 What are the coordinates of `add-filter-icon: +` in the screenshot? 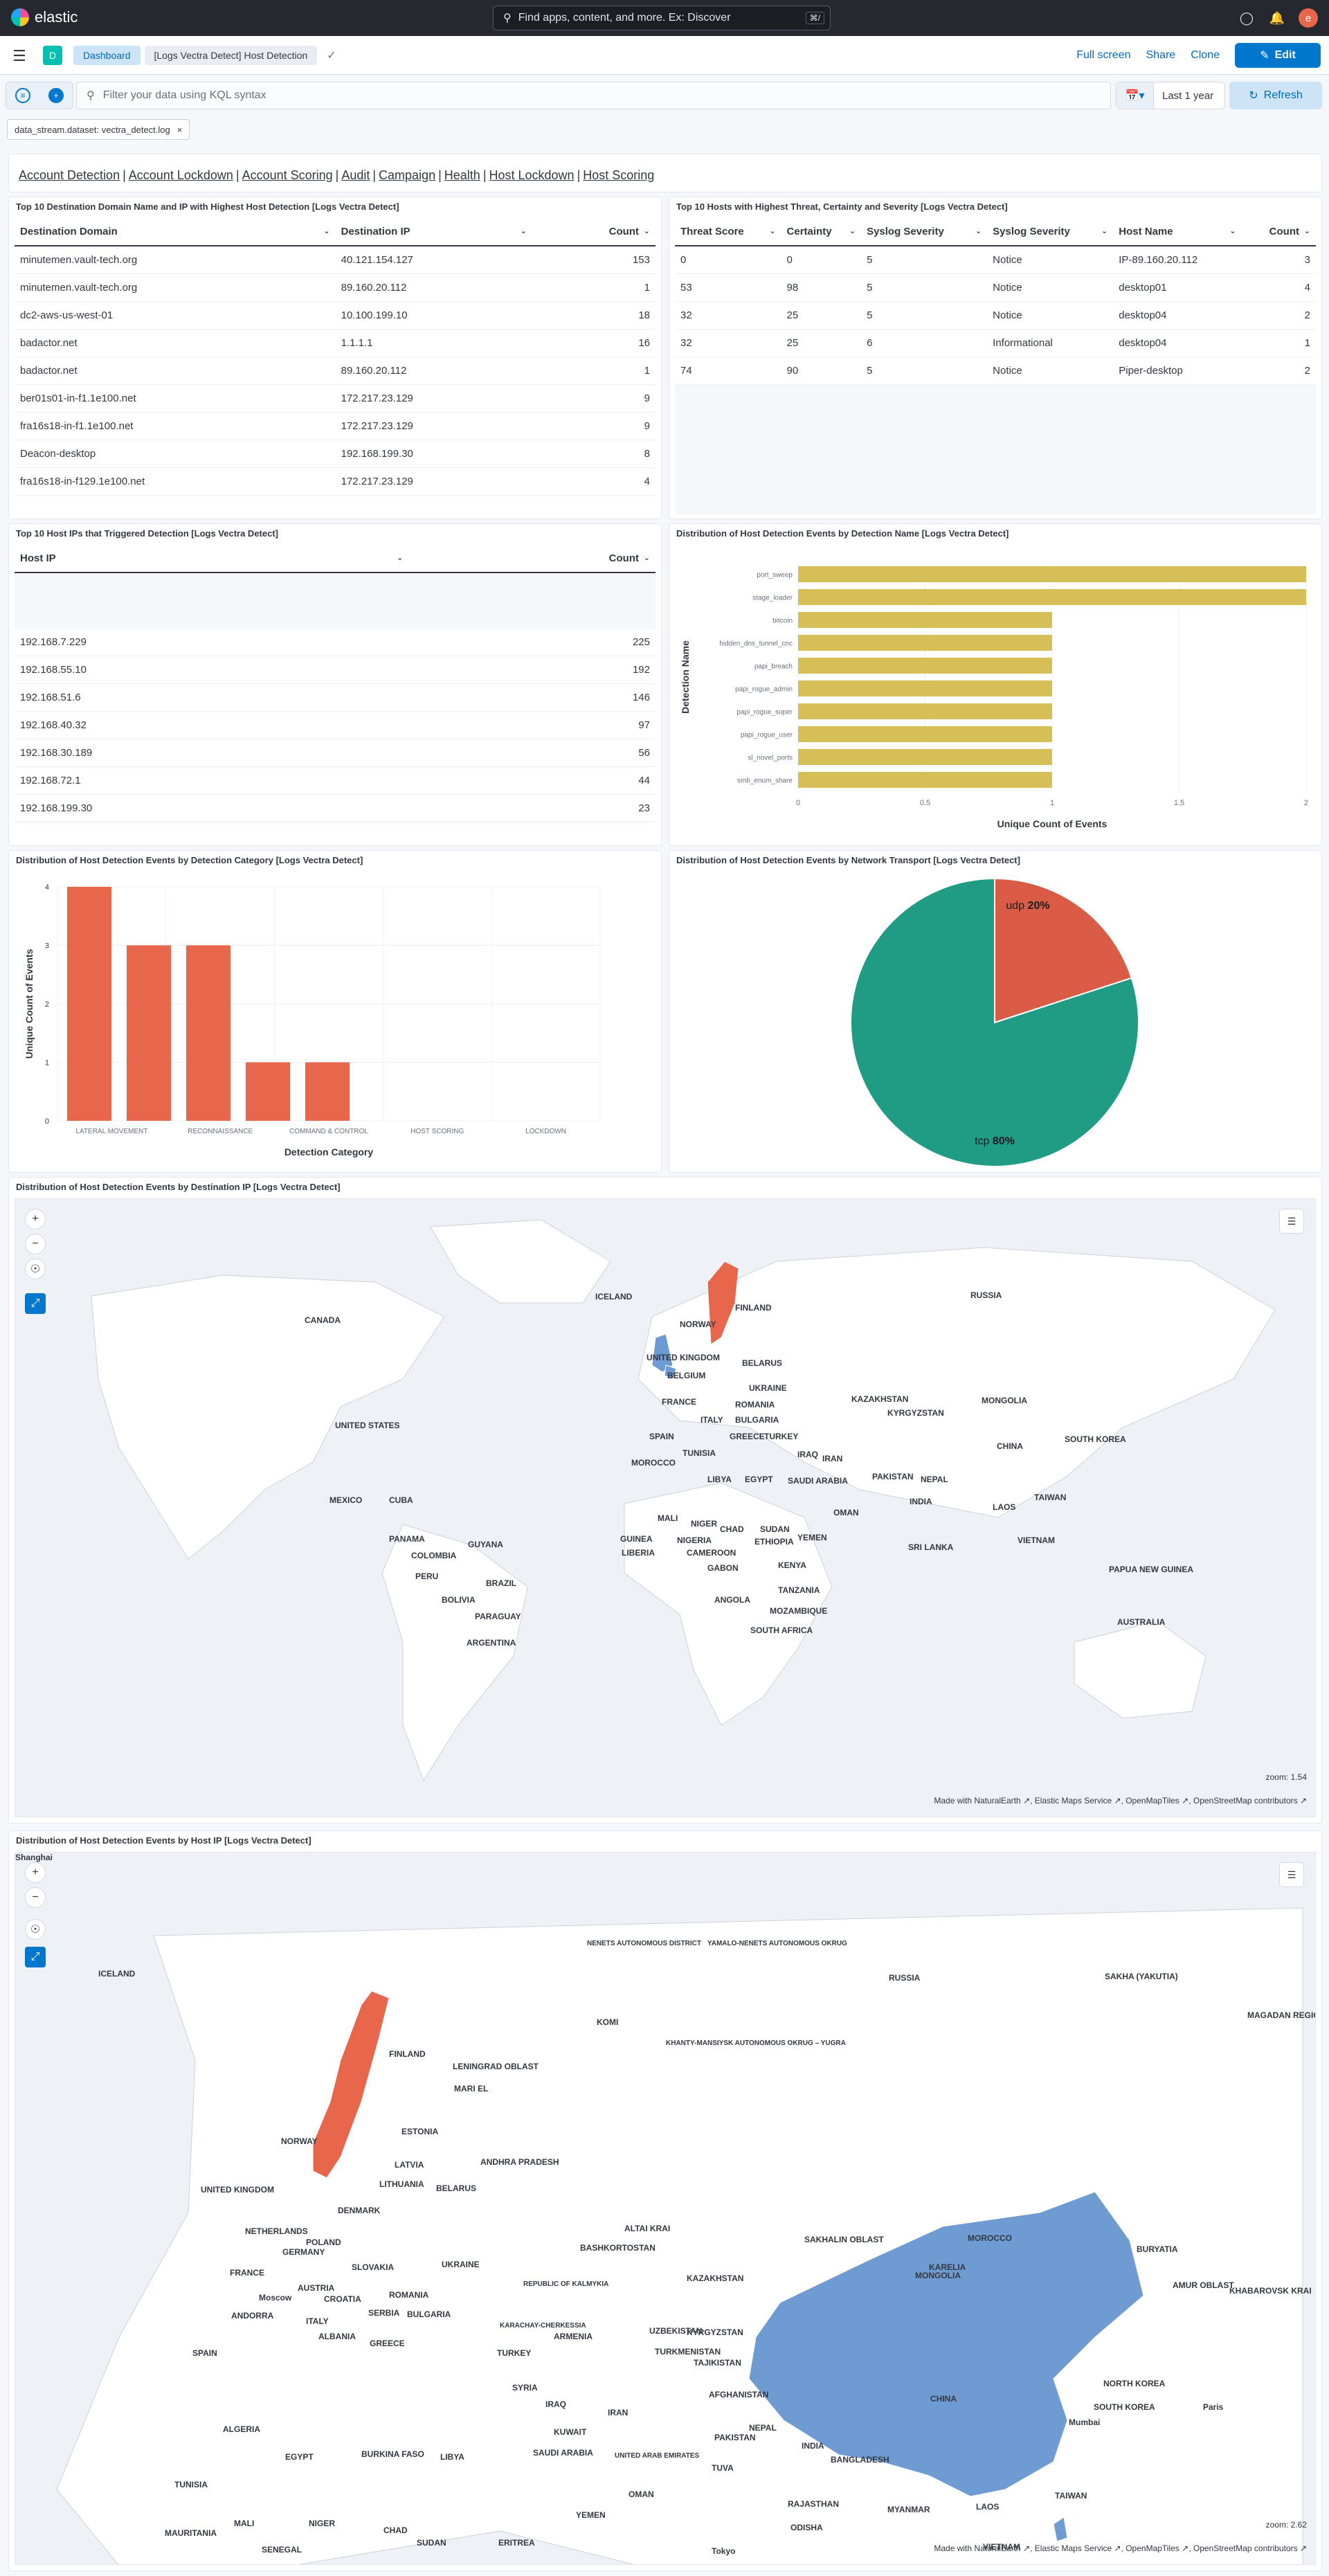 It's located at (56, 96).